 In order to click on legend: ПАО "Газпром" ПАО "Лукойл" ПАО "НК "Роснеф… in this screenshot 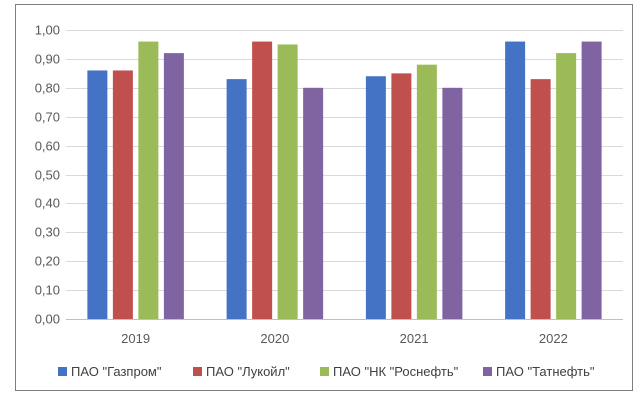, I will do `click(326, 371)`.